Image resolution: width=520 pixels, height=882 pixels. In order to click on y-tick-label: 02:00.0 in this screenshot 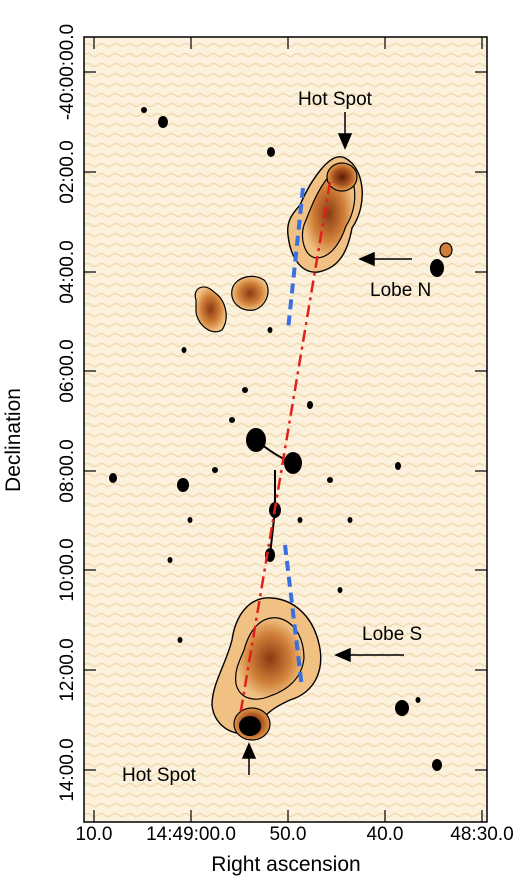, I will do `click(67, 171)`.